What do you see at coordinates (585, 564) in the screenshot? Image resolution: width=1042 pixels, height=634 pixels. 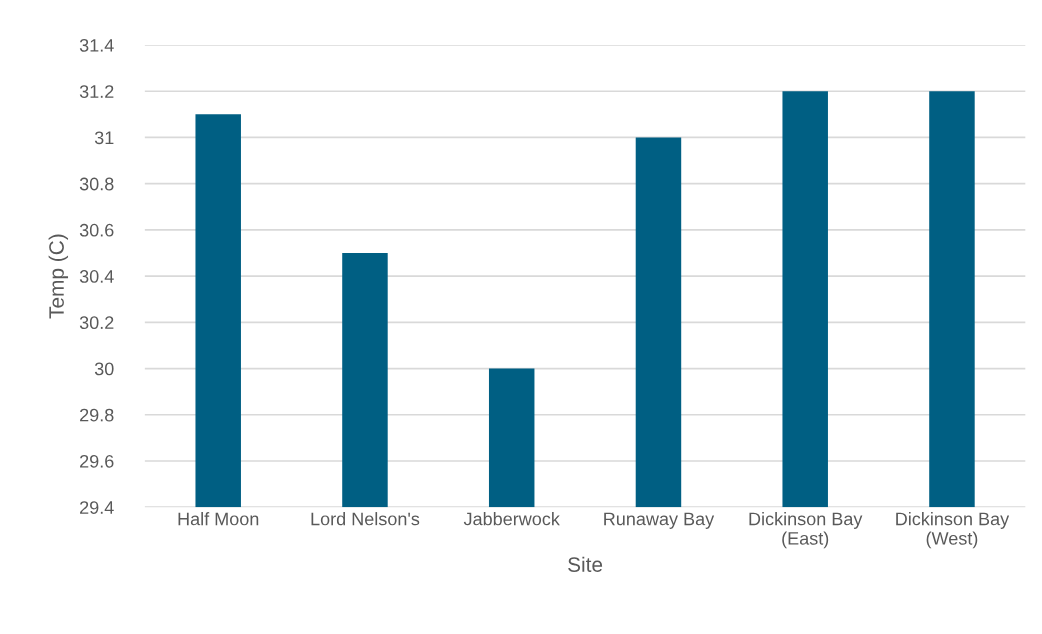 I see `x-axis-title: Site` at bounding box center [585, 564].